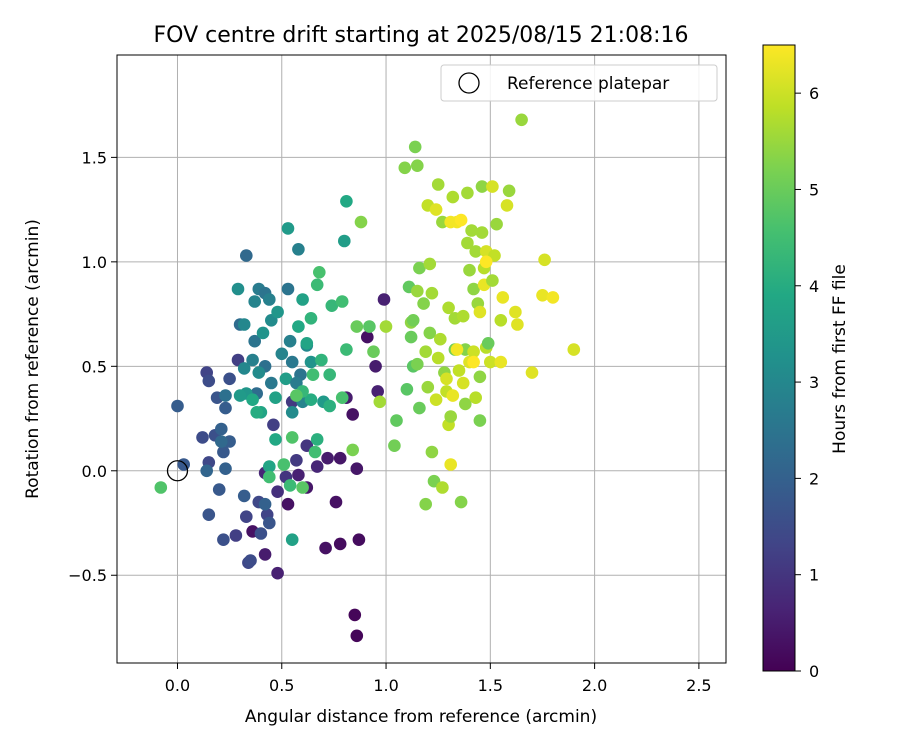 The width and height of the screenshot is (900, 750). Describe the element at coordinates (94, 471) in the screenshot. I see `y-tick-label: 0.0` at that location.